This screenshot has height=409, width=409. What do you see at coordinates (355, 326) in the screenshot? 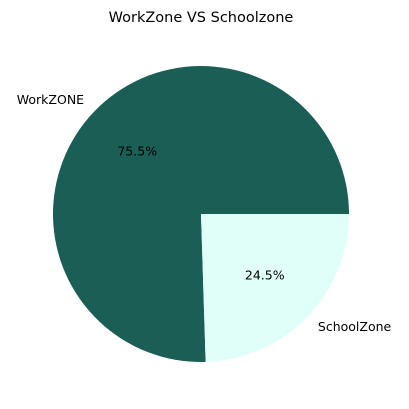
I see `slice-label-schoolzone: SchoolZone` at bounding box center [355, 326].